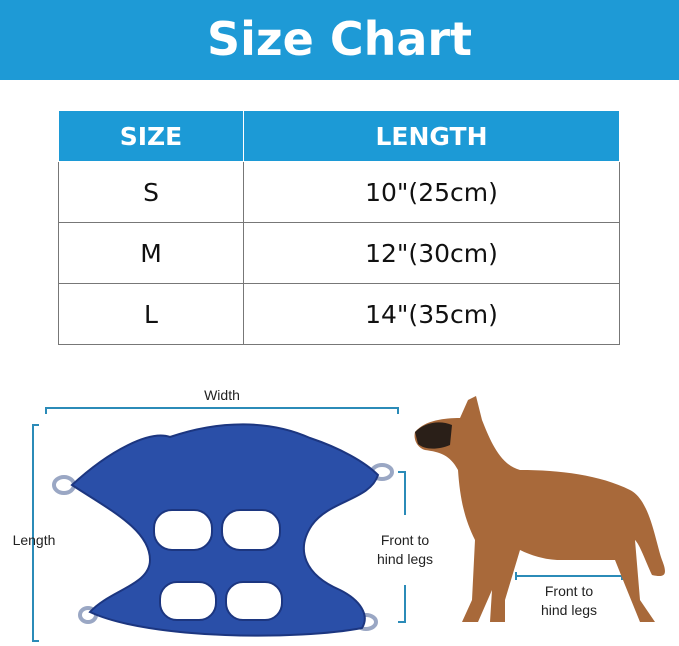  I want to click on table-row: L 14"(35cm), so click(339, 314).